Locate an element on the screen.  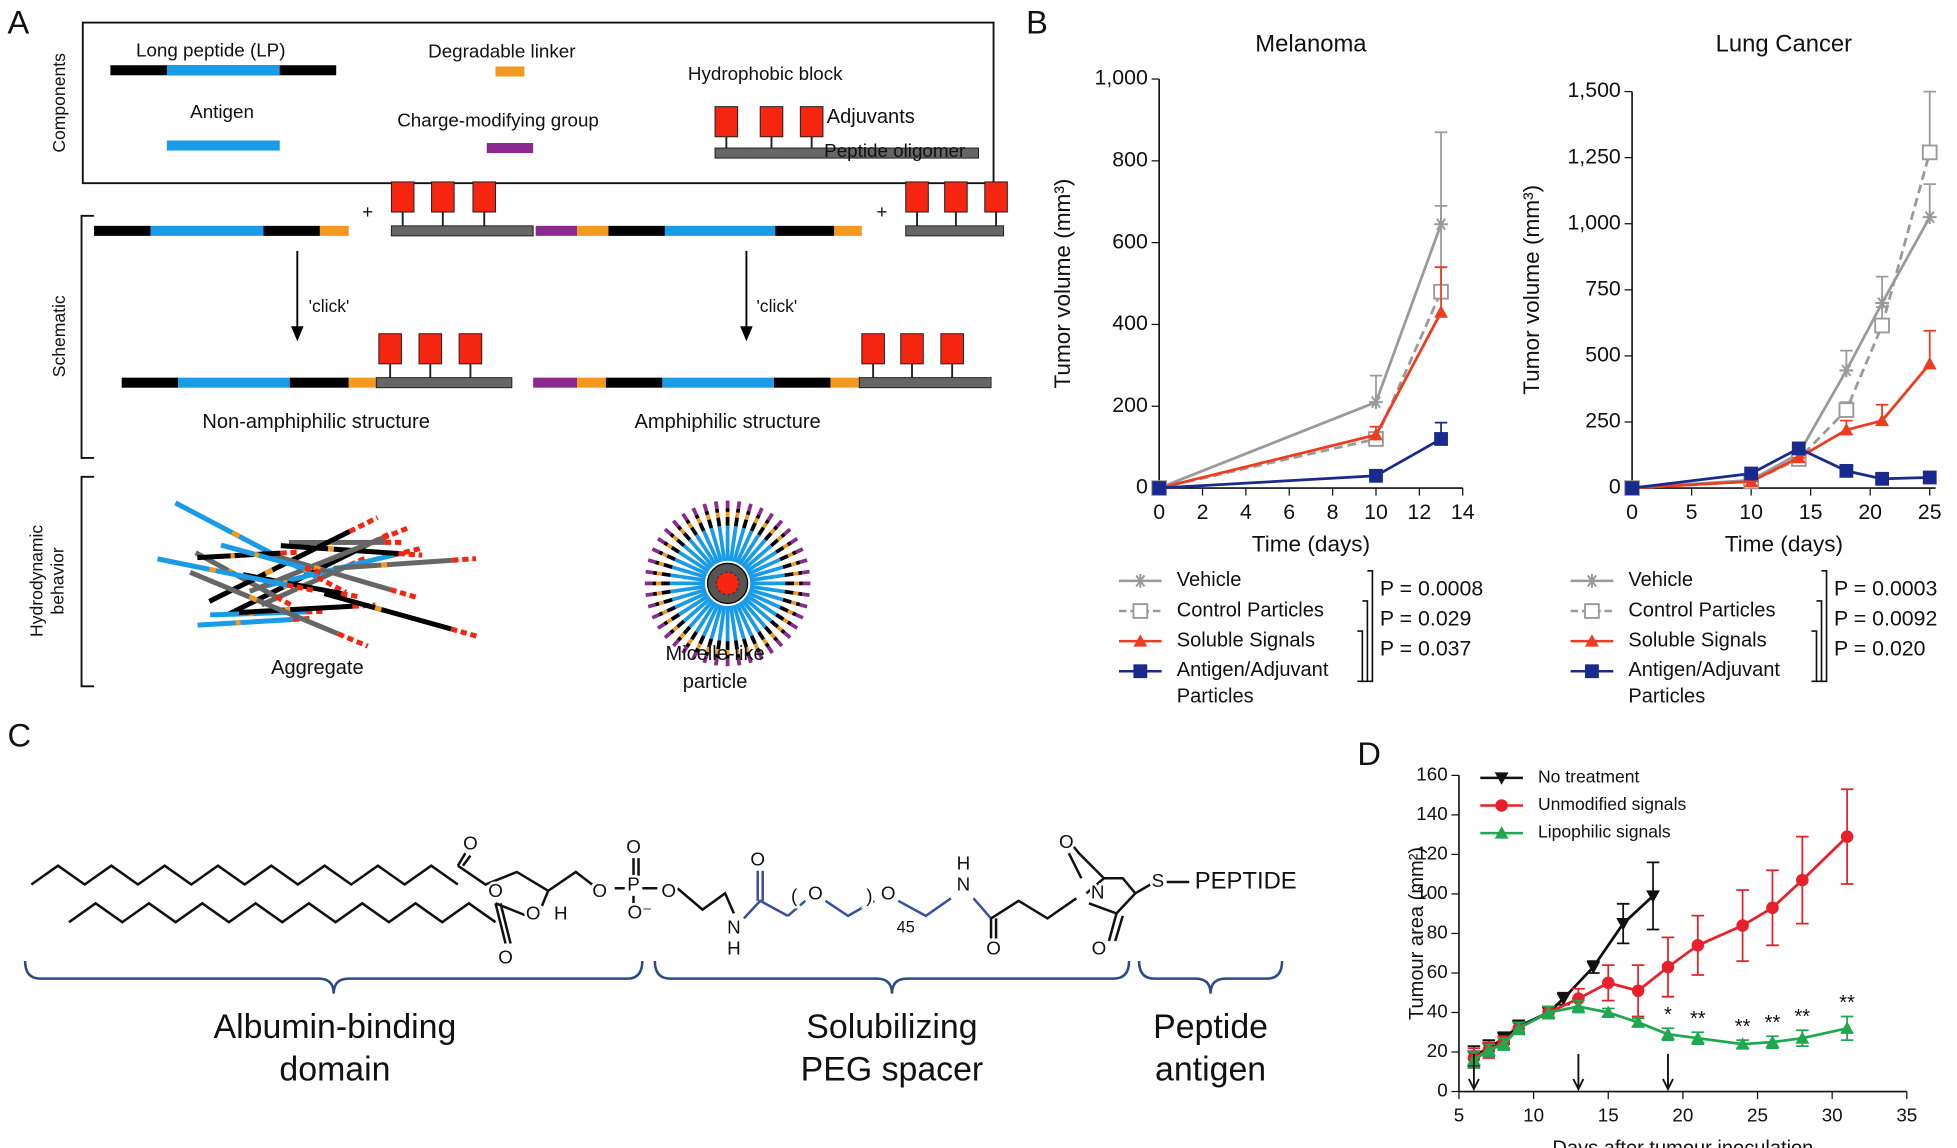
label: Schematic is located at coordinates (59, 336).